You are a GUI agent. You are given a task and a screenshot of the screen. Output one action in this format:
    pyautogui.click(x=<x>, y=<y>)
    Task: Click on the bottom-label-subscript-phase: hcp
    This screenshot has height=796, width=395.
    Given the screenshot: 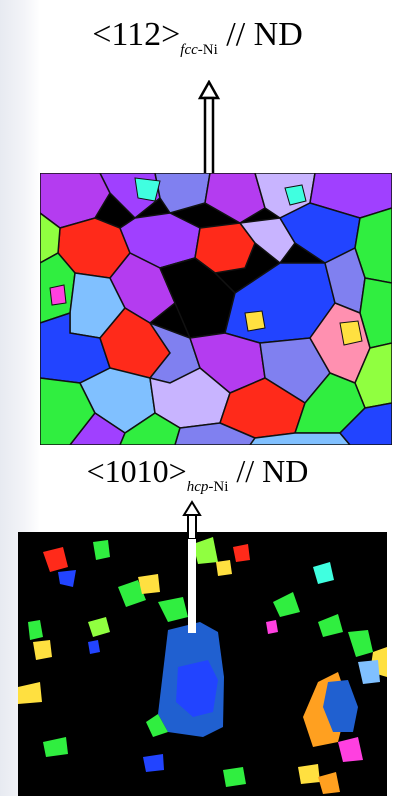 What is the action you would take?
    pyautogui.click(x=197, y=487)
    